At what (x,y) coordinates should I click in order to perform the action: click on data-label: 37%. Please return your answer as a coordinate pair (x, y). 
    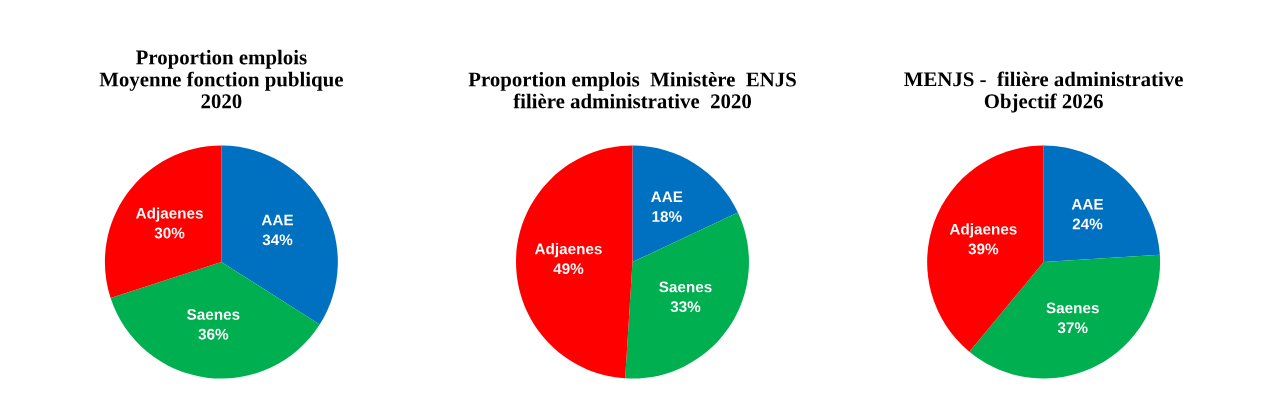
    Looking at the image, I should click on (1072, 328).